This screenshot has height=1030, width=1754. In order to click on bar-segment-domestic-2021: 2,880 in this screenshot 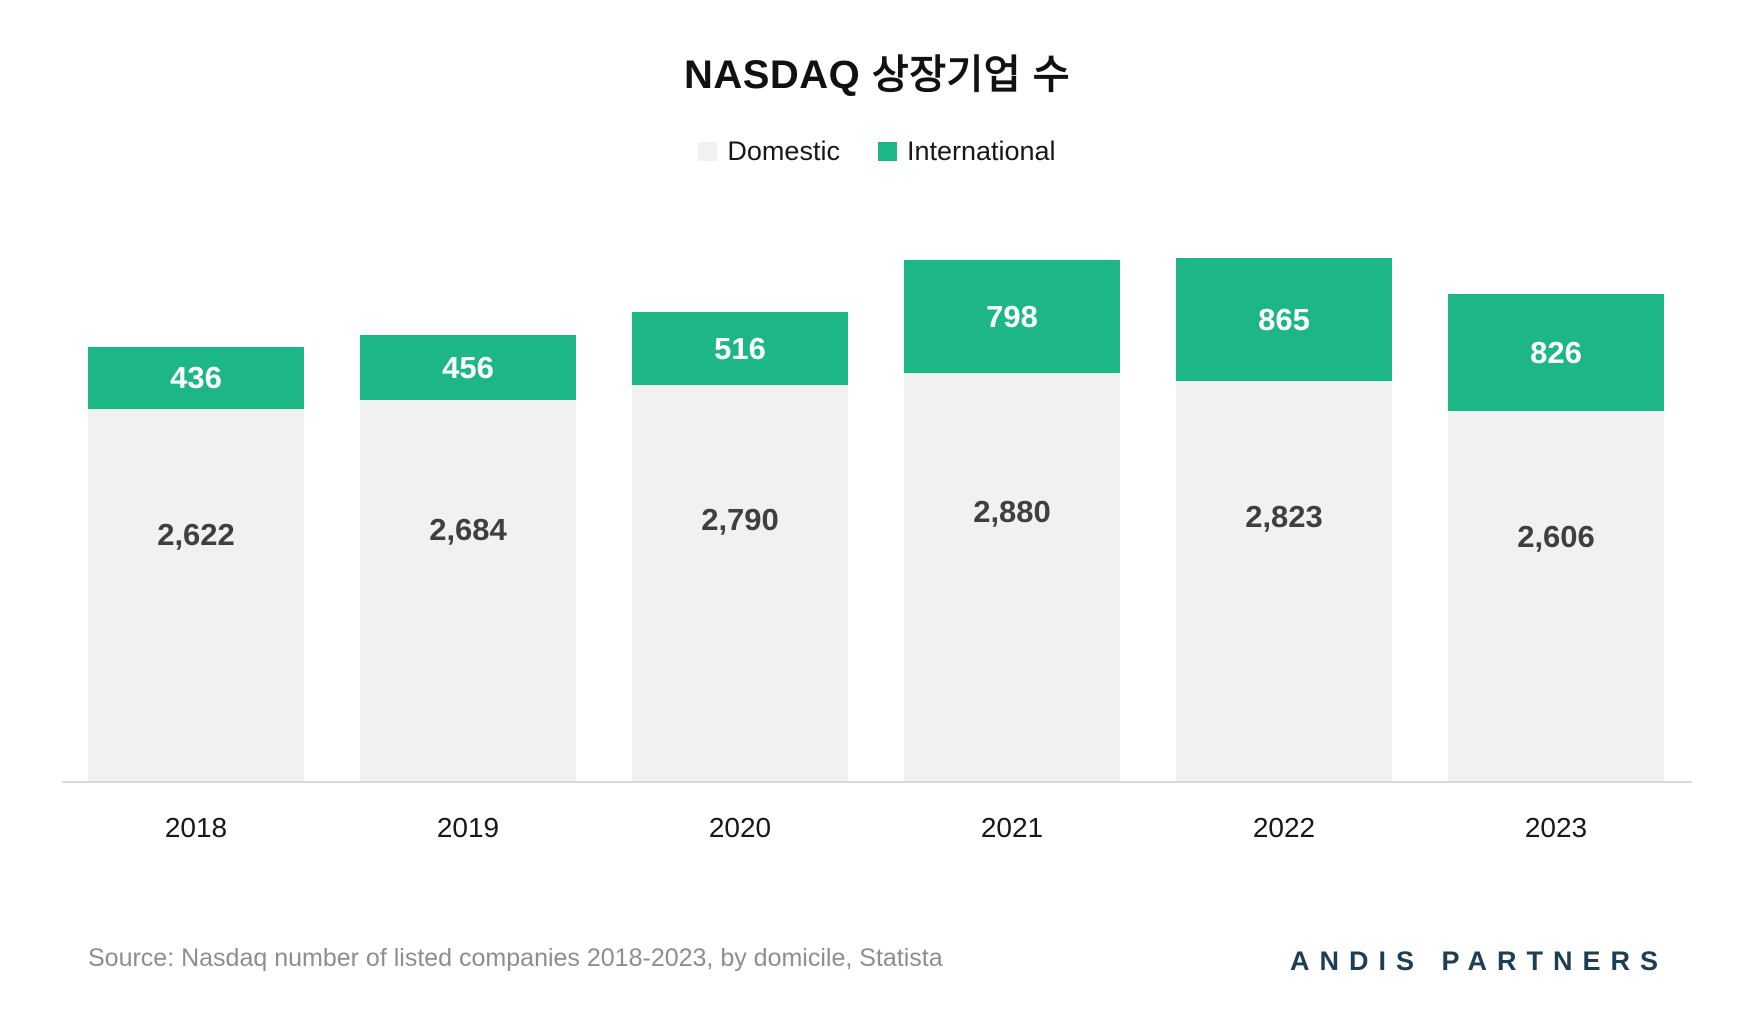, I will do `click(1012, 577)`.